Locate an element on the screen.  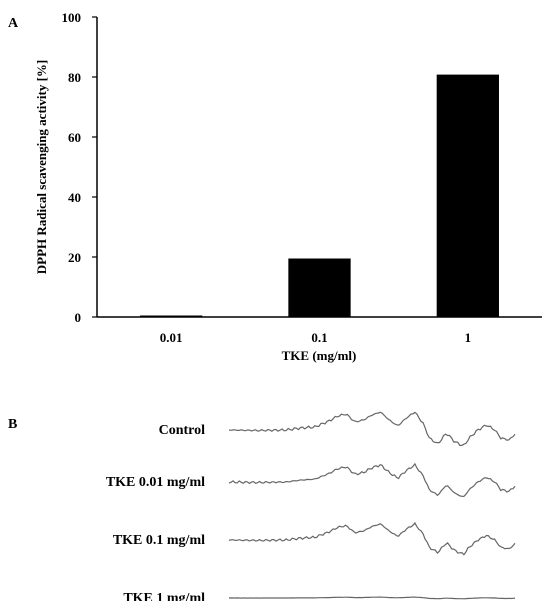
esr-label-3: TKE 1 mg/ml is located at coordinates (164, 596).